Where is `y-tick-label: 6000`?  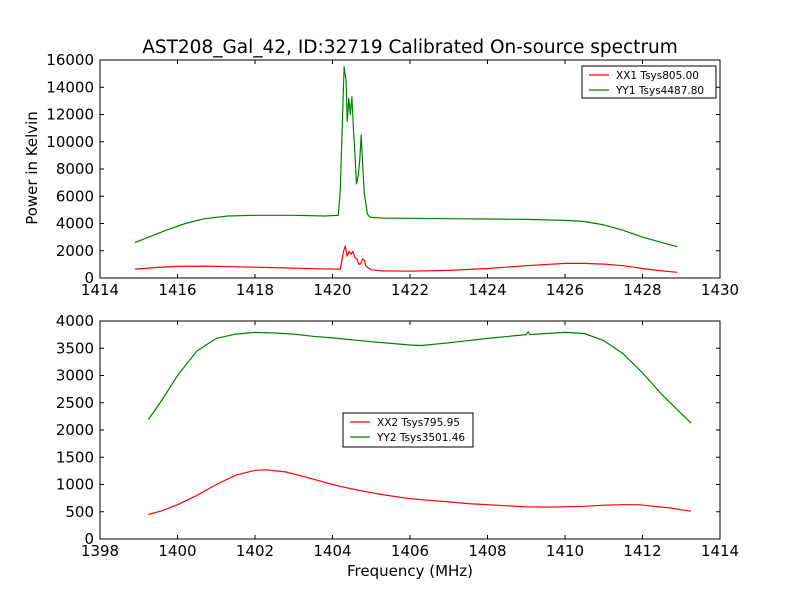
y-tick-label: 6000 is located at coordinates (75, 196).